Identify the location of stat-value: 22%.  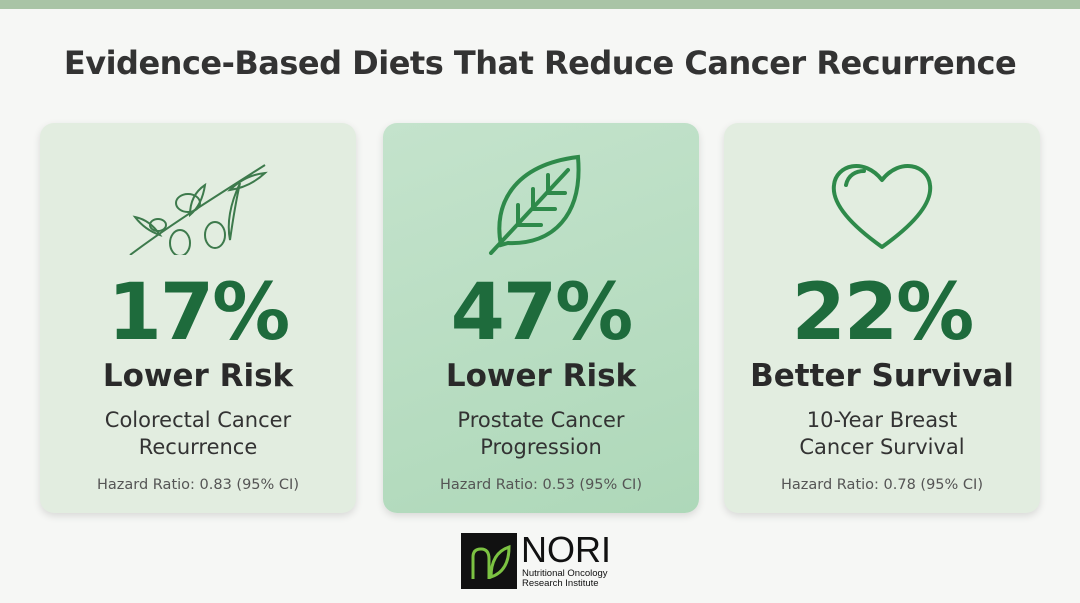
(883, 313).